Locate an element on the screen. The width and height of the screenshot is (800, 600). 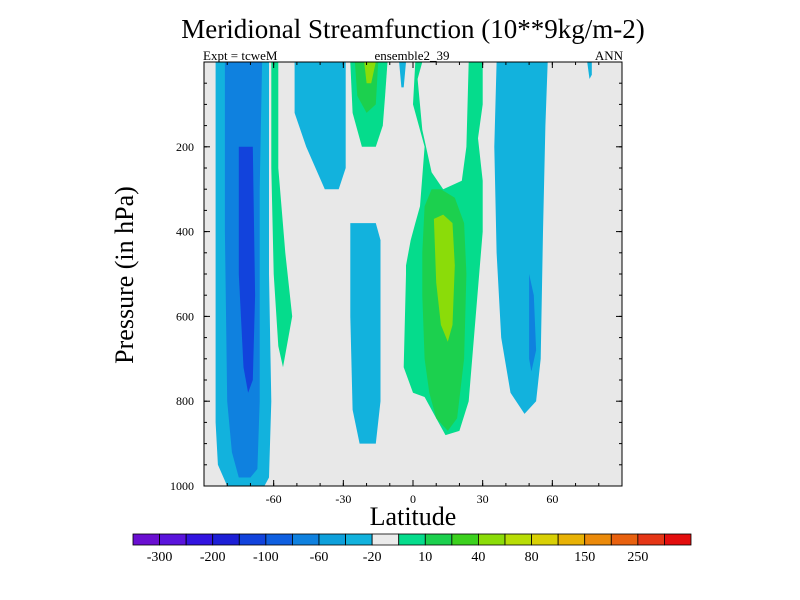
contour-nh-cell-blue-right-inner is located at coordinates (533, 323).